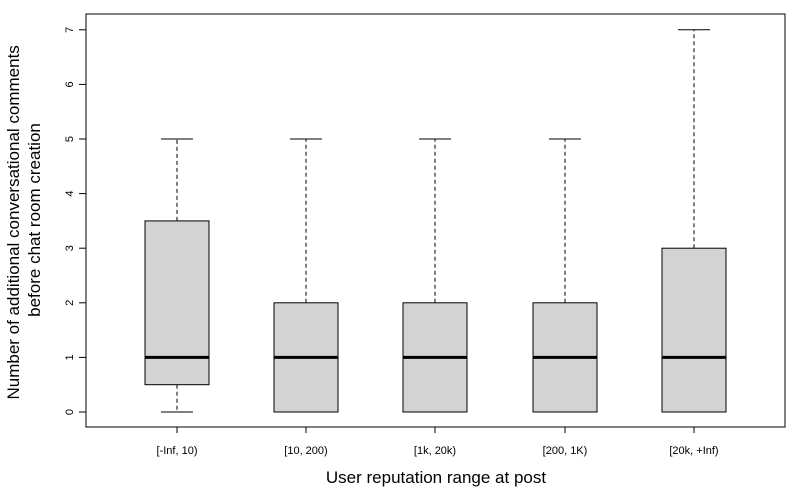 The height and width of the screenshot is (500, 800). I want to click on y-tick-label: 7, so click(70, 30).